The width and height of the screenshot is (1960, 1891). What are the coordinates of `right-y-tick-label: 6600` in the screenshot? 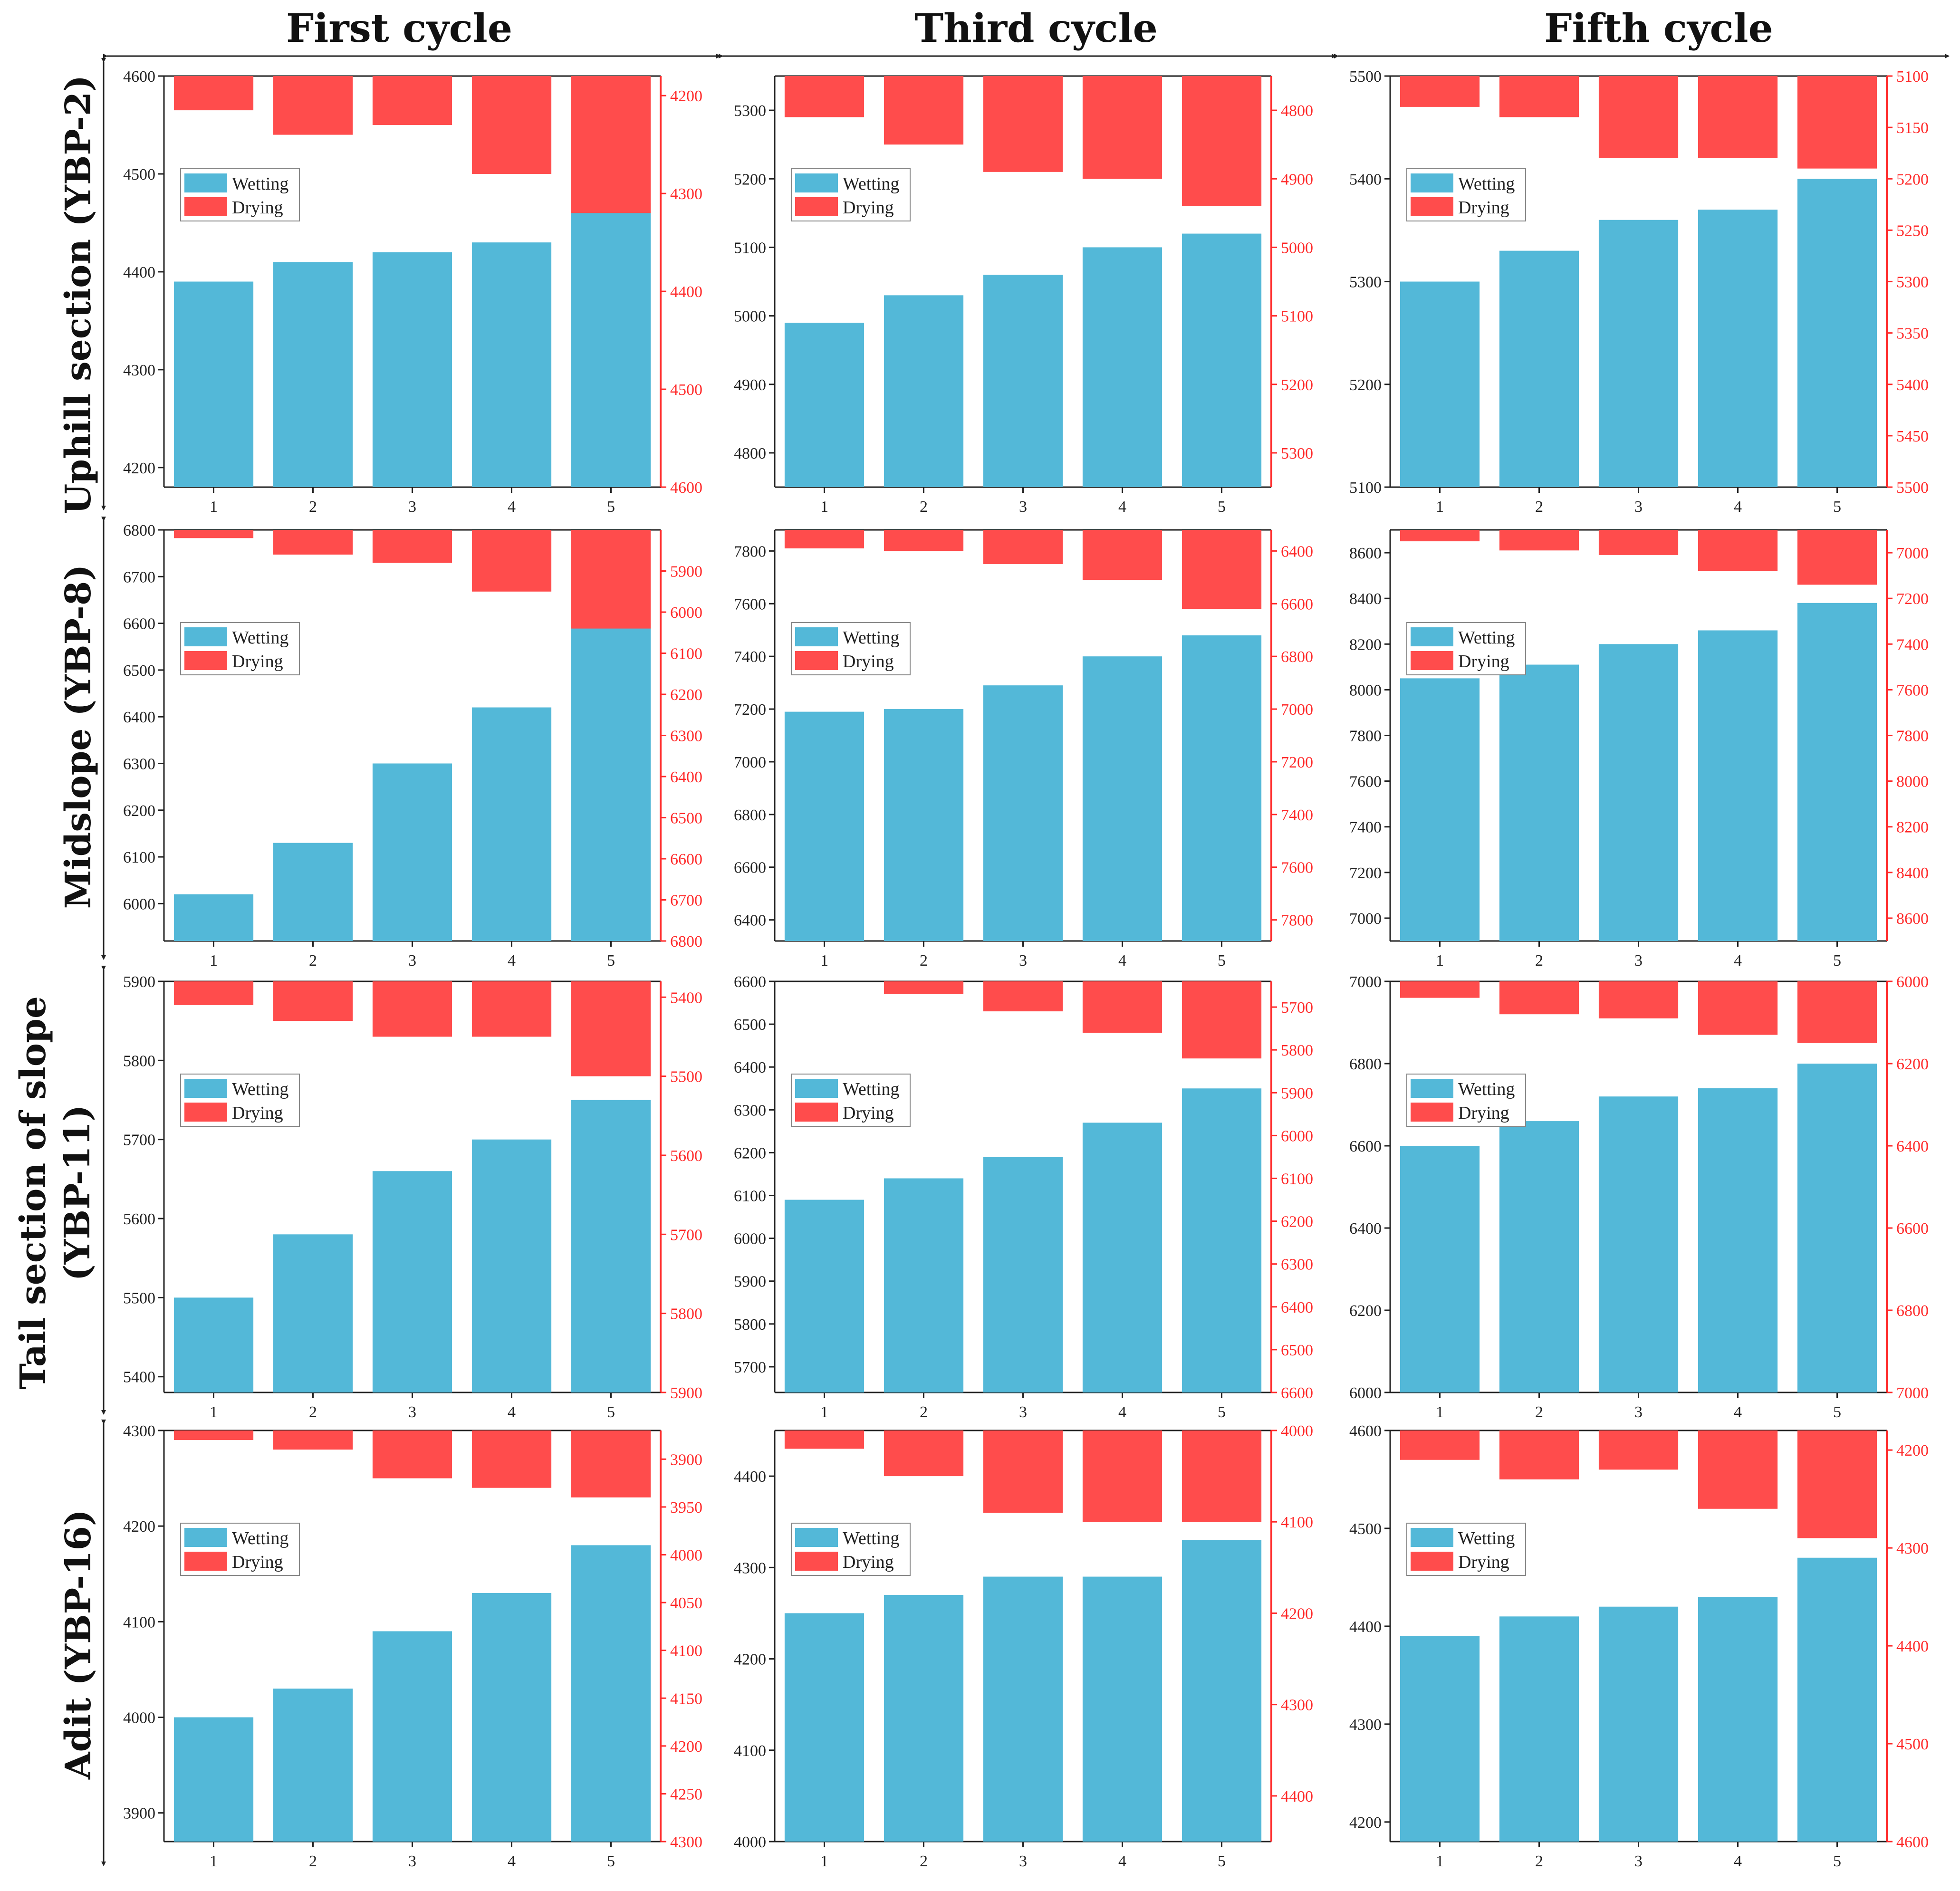 It's located at (1912, 1229).